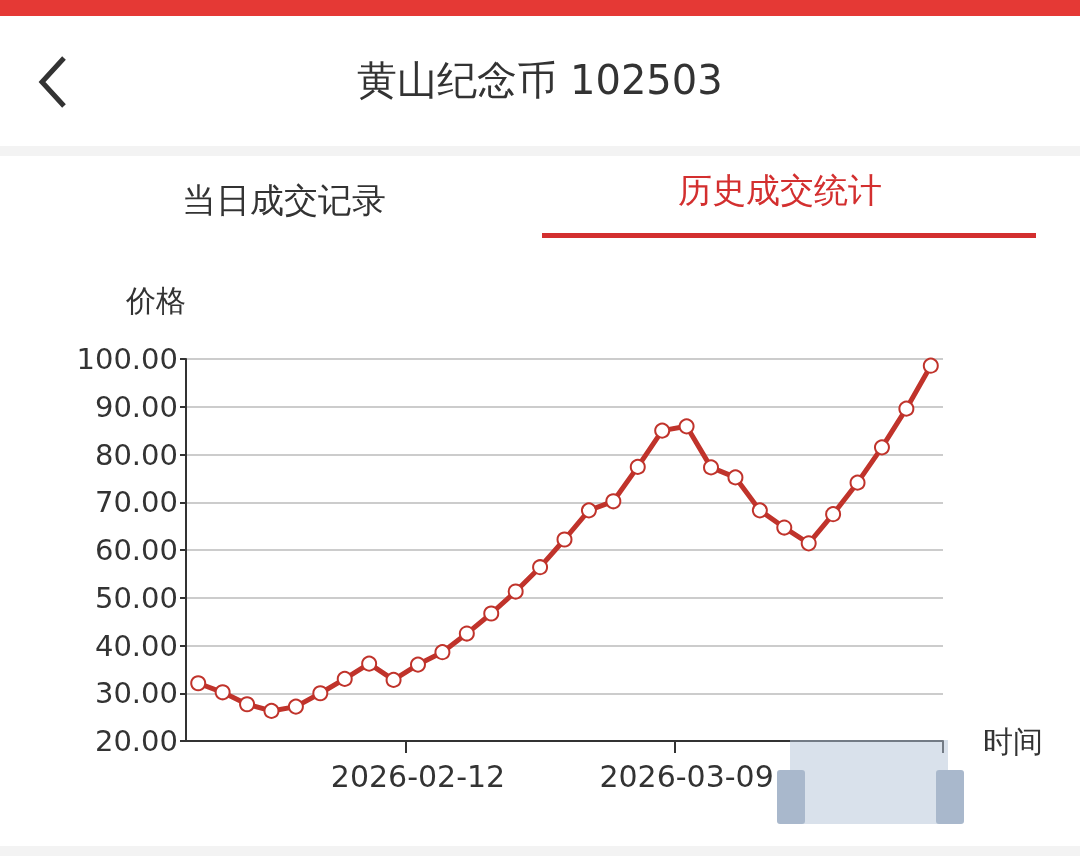  What do you see at coordinates (418, 776) in the screenshot?
I see `x-tick-label: 2026-02-12` at bounding box center [418, 776].